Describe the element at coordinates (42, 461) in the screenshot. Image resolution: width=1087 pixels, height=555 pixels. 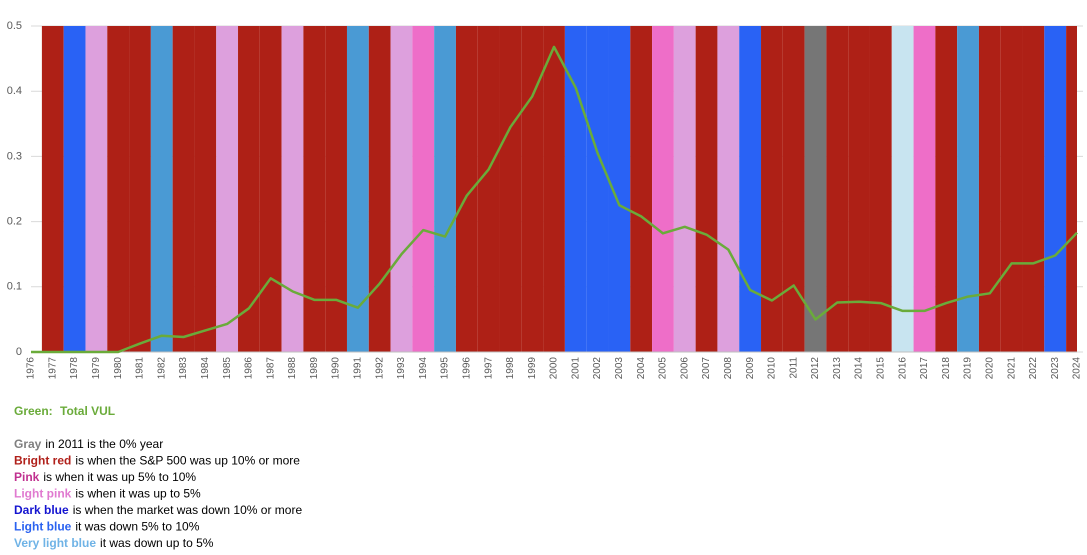
I see `note-label: Bright red` at that location.